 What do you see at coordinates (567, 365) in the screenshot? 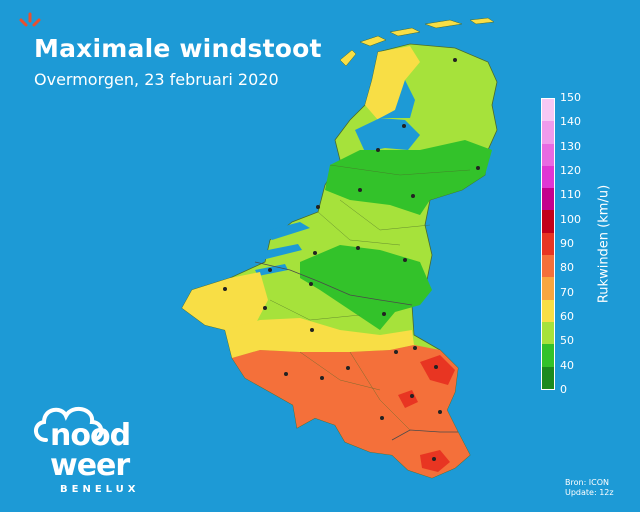
I see `legend-tick-label: 40` at bounding box center [567, 365].